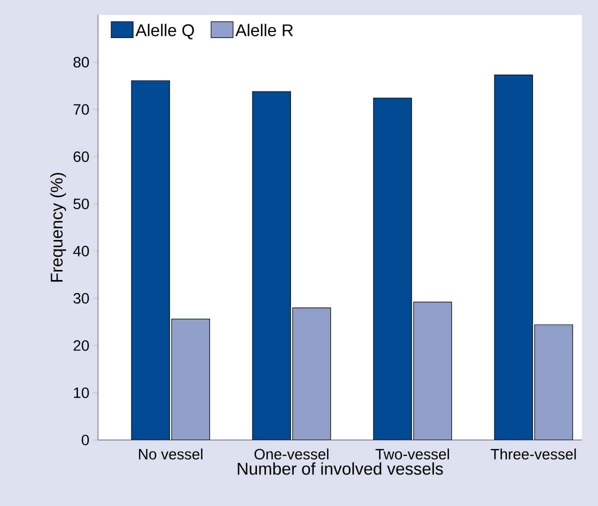 The image size is (598, 506). I want to click on x-tick-label: No vessel, so click(170, 454).